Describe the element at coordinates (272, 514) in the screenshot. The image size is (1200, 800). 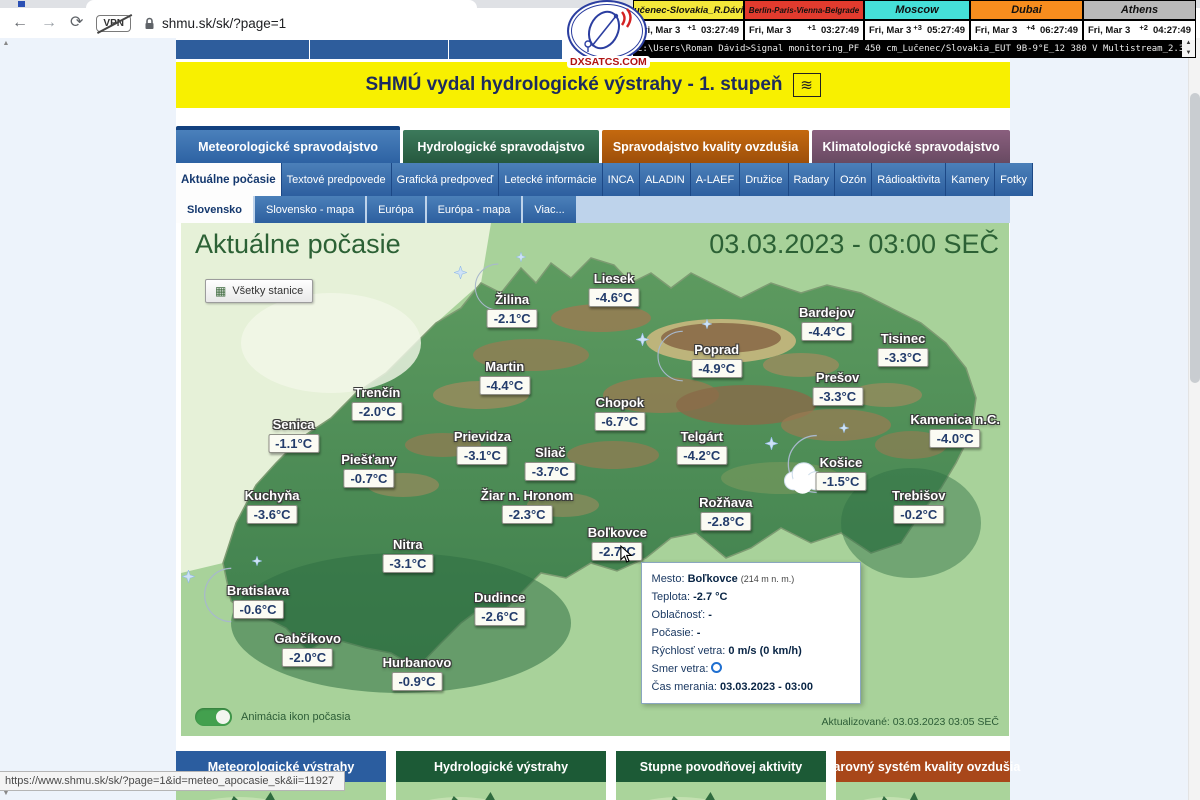
I see `city-temperature: -3.6°C` at that location.